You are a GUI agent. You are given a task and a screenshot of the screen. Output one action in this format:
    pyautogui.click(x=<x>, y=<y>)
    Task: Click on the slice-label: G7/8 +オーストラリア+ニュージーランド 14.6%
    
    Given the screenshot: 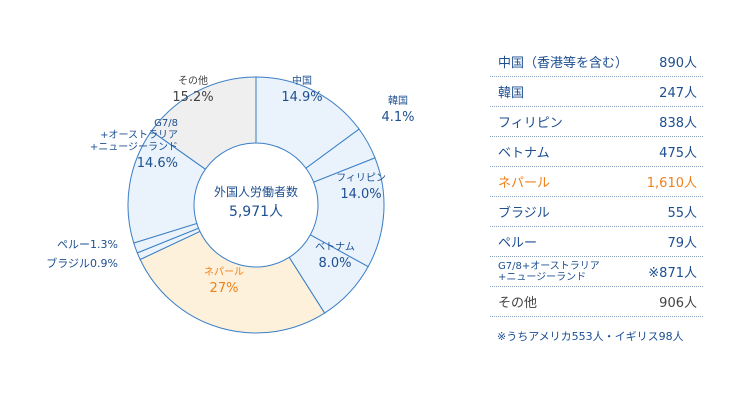 What is the action you would take?
    pyautogui.click(x=134, y=144)
    